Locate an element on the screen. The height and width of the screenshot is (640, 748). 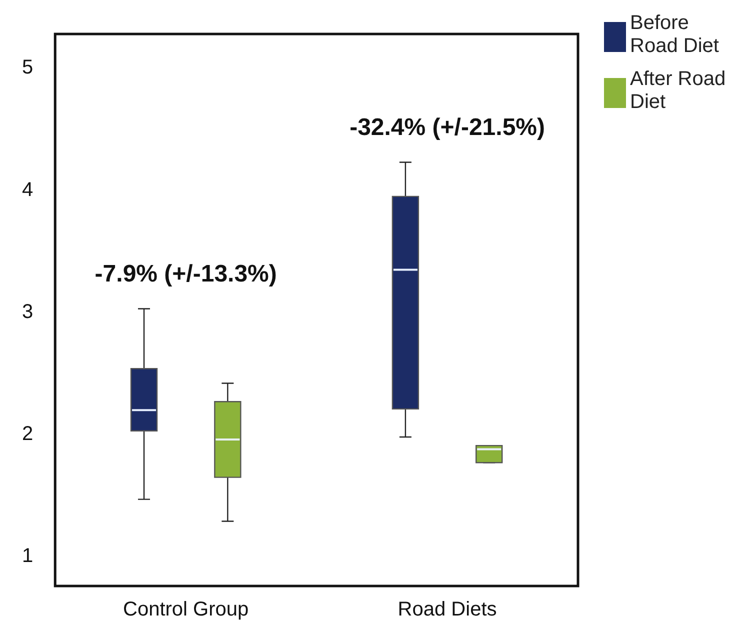
y-tick-label: 1 is located at coordinates (28, 556).